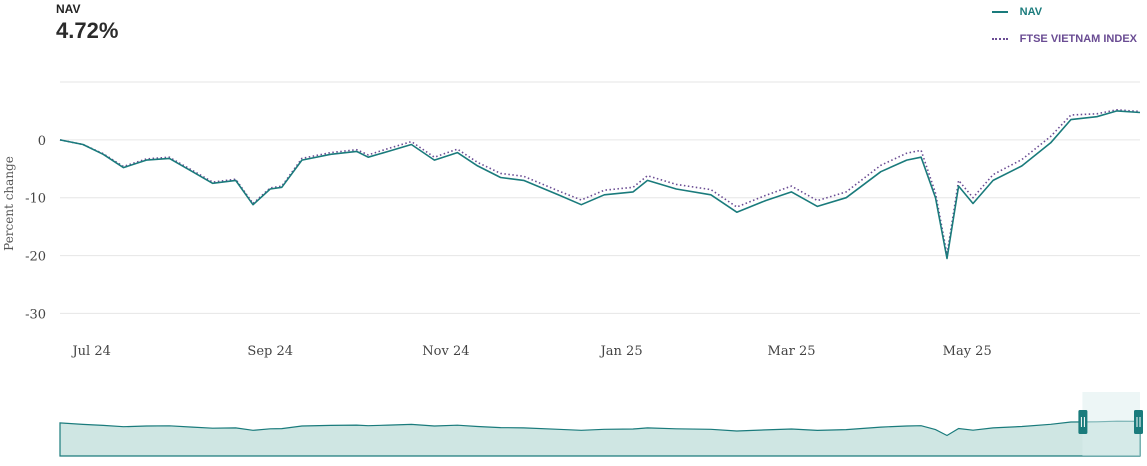  What do you see at coordinates (87, 30) in the screenshot?
I see `nav-value: 4.72%` at bounding box center [87, 30].